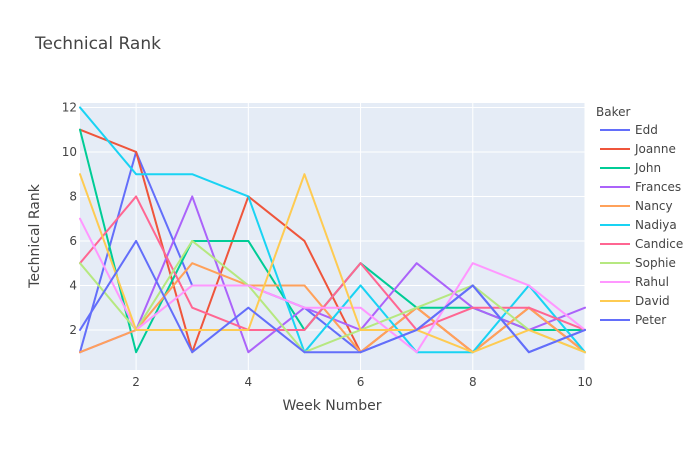 The image size is (700, 450). Describe the element at coordinates (584, 382) in the screenshot. I see `x-tick-label: 10` at that location.